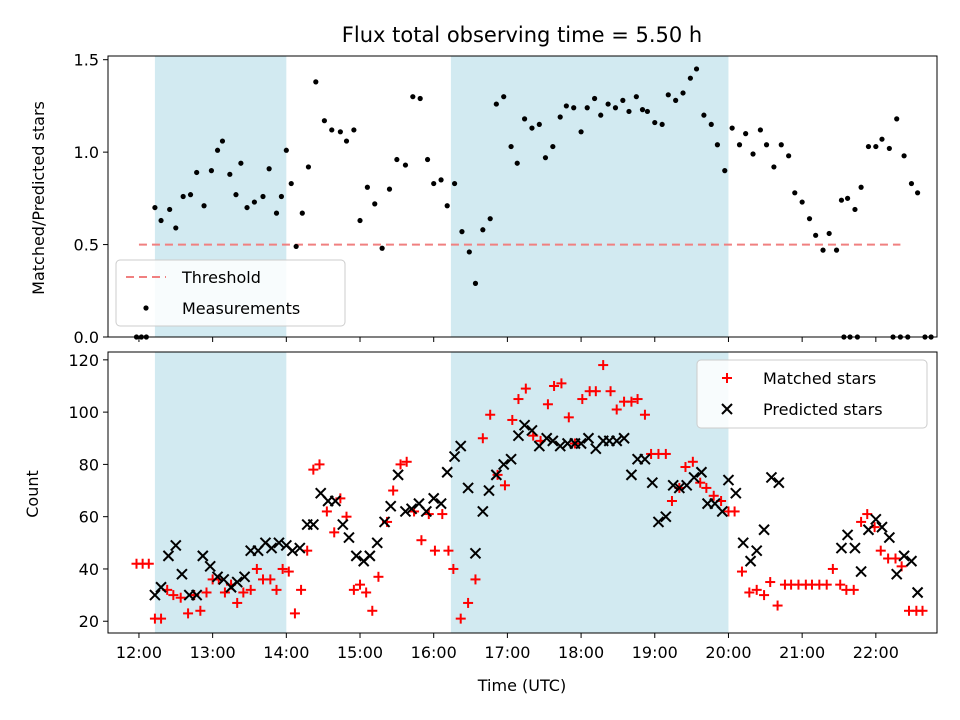 This screenshot has width=960, height=720. Describe the element at coordinates (589, 196) in the screenshot. I see `shaded-interval` at that location.